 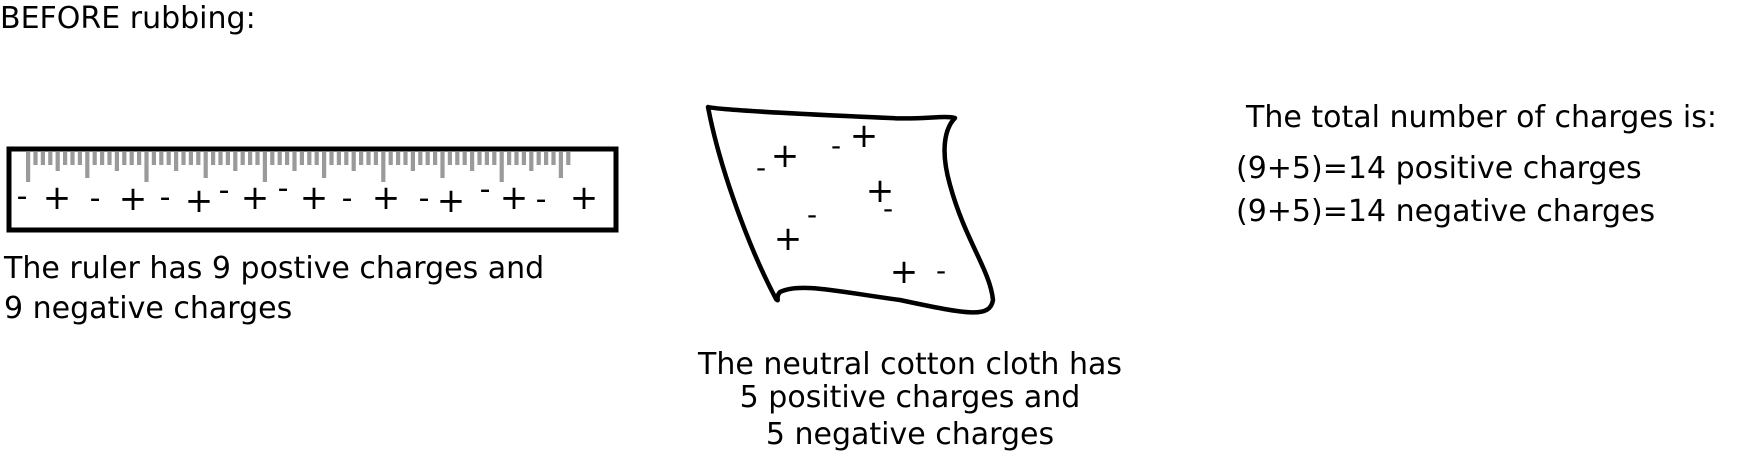 I want to click on totals-positive: (9+5)=14 positive charges, so click(x=1439, y=168).